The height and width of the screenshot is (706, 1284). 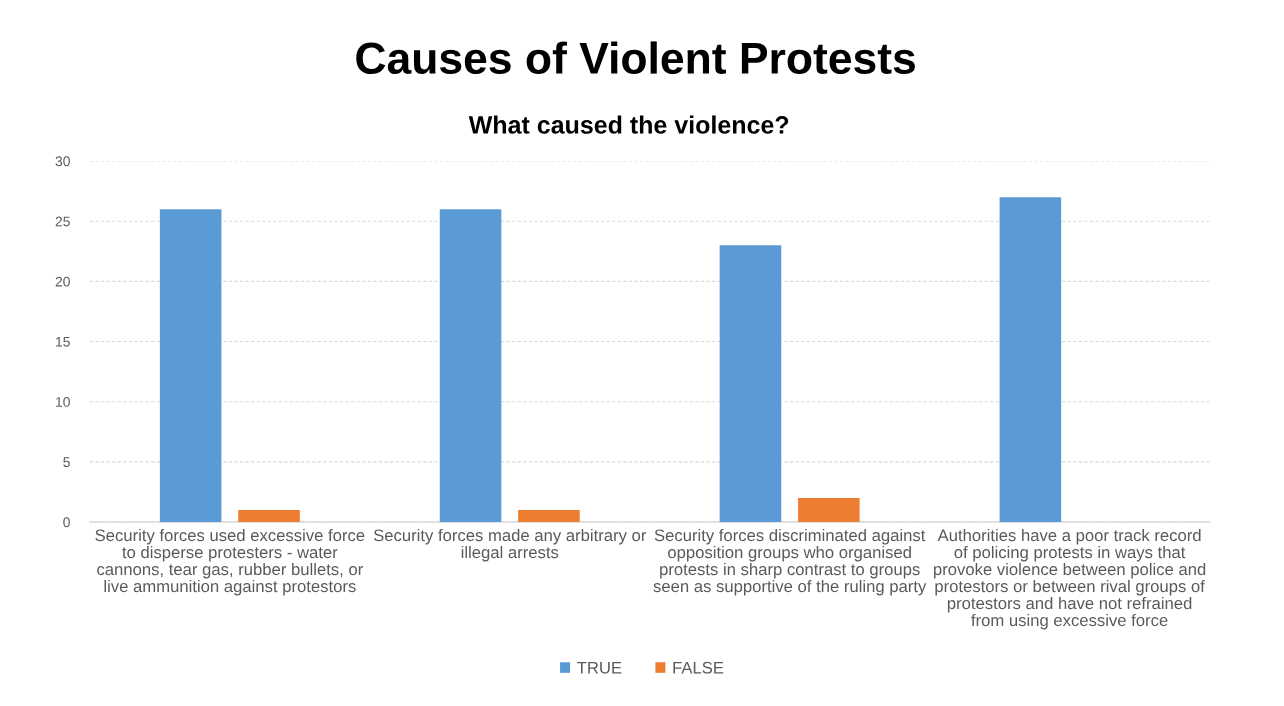 I want to click on y-tick-label: 30, so click(x=62, y=161).